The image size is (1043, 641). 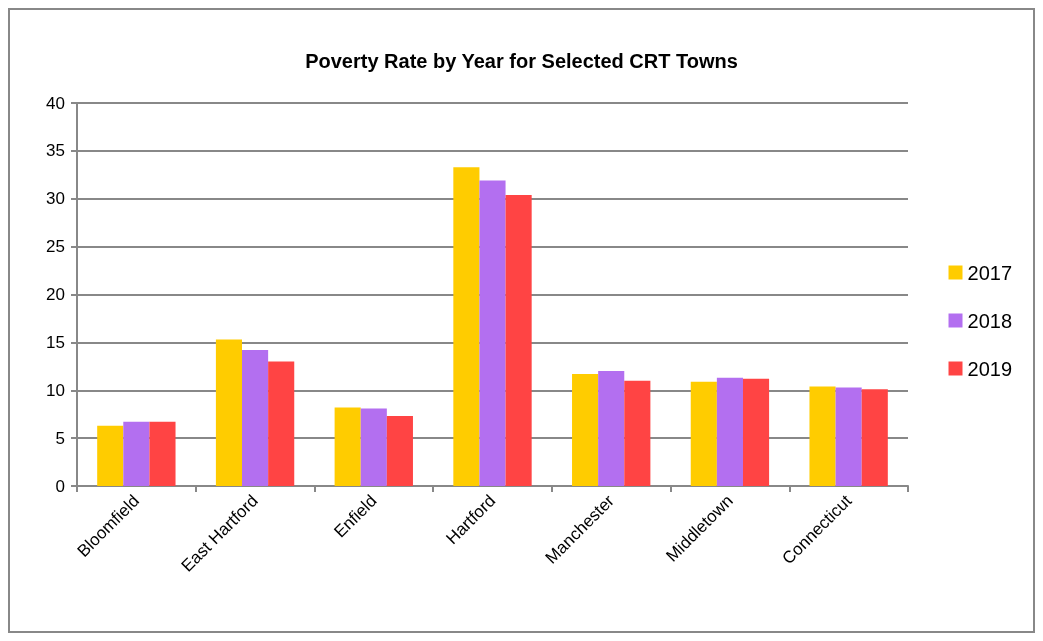 What do you see at coordinates (990, 272) in the screenshot?
I see `legend-label: 2017` at bounding box center [990, 272].